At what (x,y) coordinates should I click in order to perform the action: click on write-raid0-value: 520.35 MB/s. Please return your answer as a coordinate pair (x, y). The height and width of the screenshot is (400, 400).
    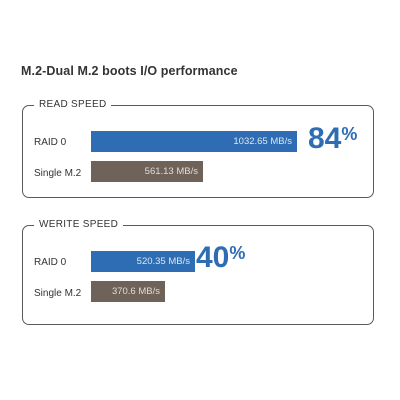
    Looking at the image, I should click on (163, 261).